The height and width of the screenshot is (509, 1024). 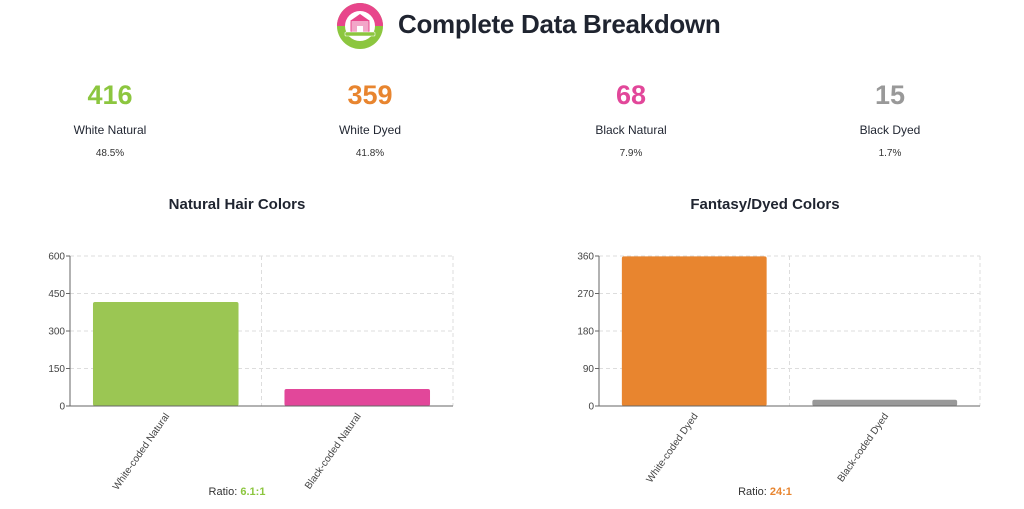 I want to click on stat-white-dyed: 359 White Dyed 41.8%, so click(x=370, y=119).